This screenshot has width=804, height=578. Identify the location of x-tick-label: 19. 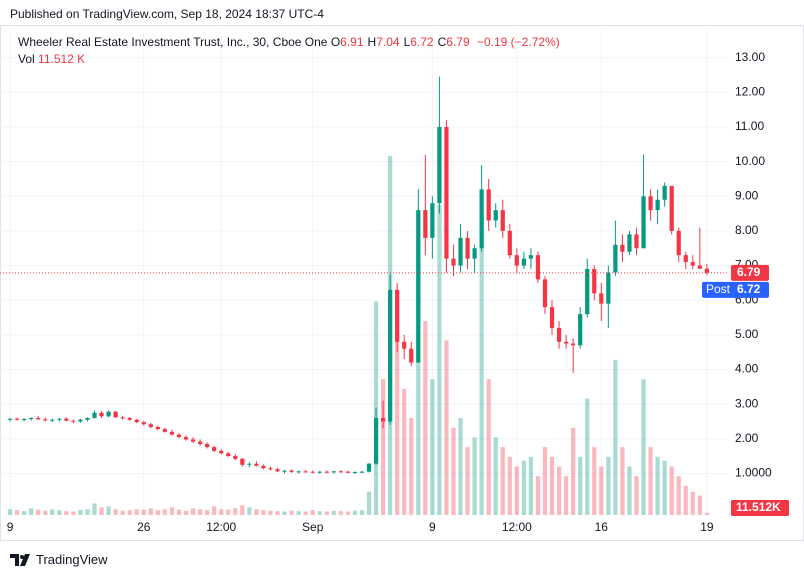
(707, 527).